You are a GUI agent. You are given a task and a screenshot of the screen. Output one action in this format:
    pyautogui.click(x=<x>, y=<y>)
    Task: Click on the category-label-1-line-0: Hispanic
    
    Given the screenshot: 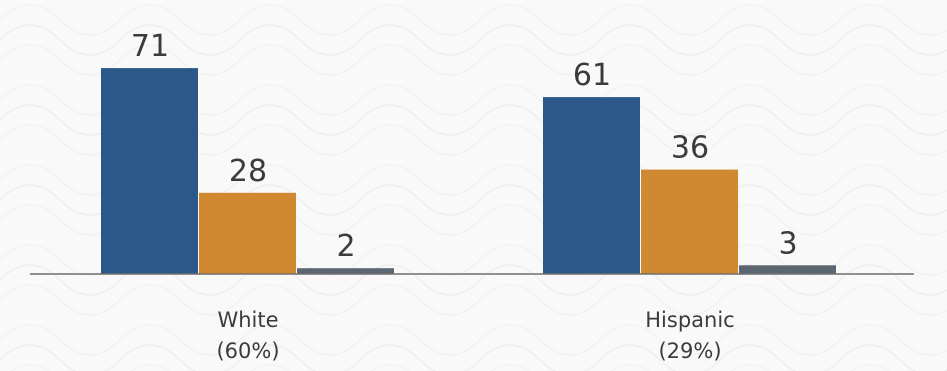 What is the action you would take?
    pyautogui.click(x=689, y=320)
    